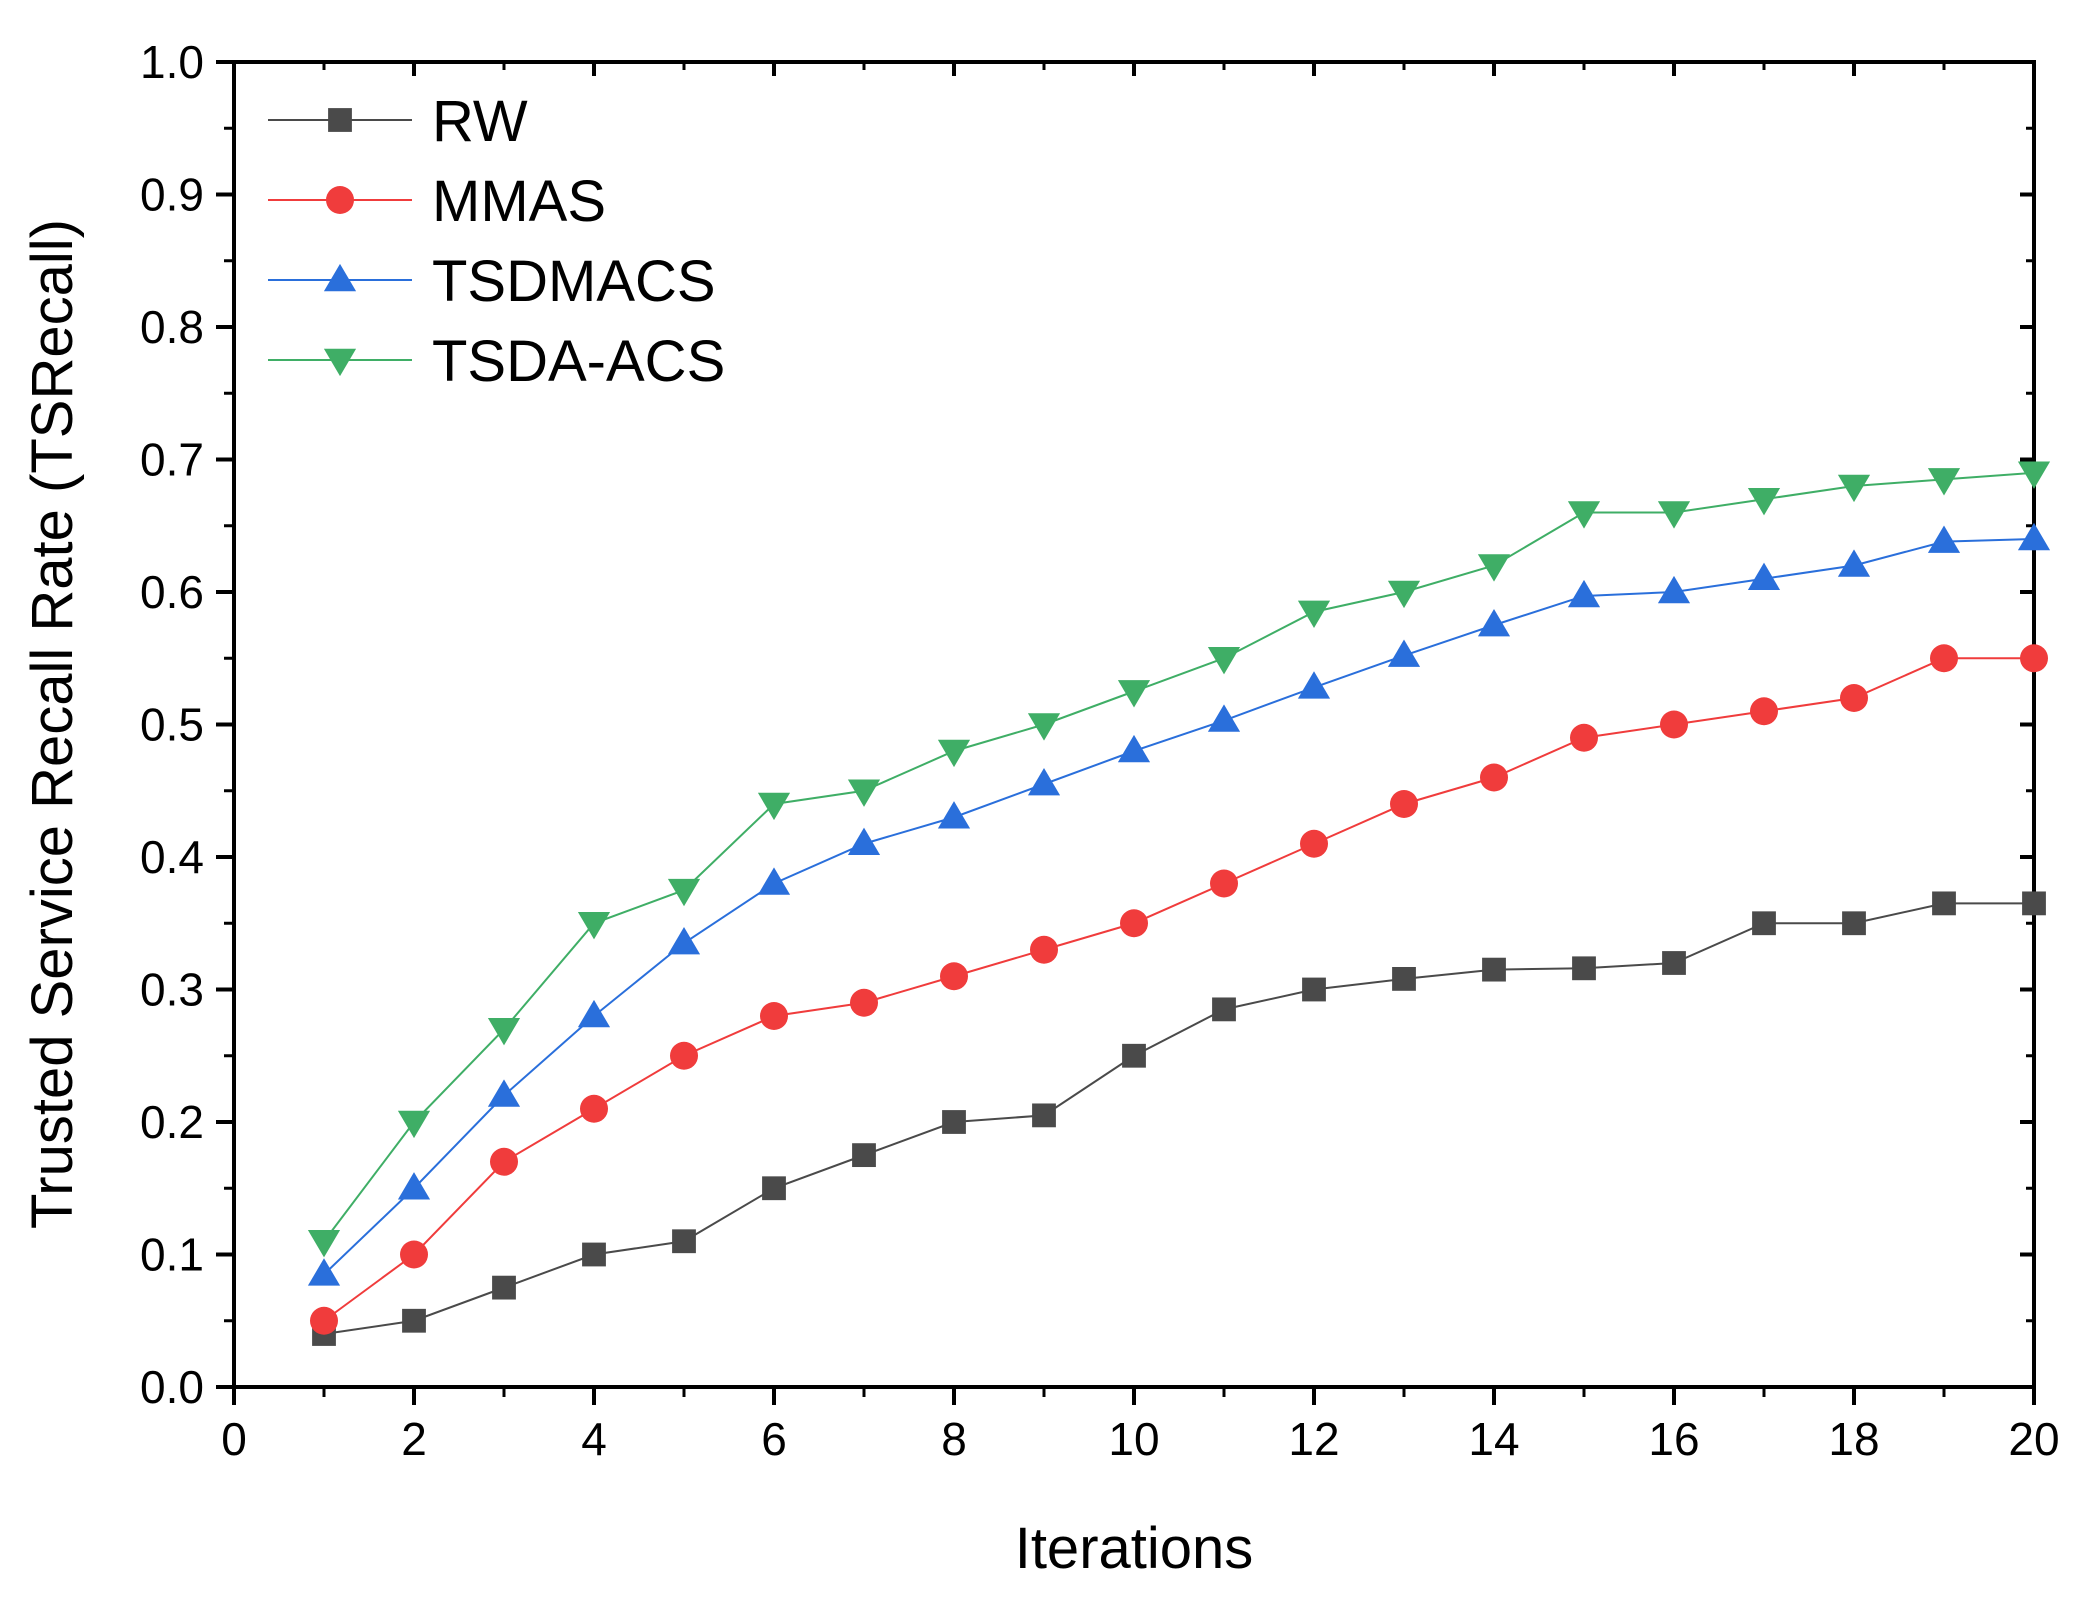  Describe the element at coordinates (172, 592) in the screenshot. I see `y-tick-label: 0.6` at that location.